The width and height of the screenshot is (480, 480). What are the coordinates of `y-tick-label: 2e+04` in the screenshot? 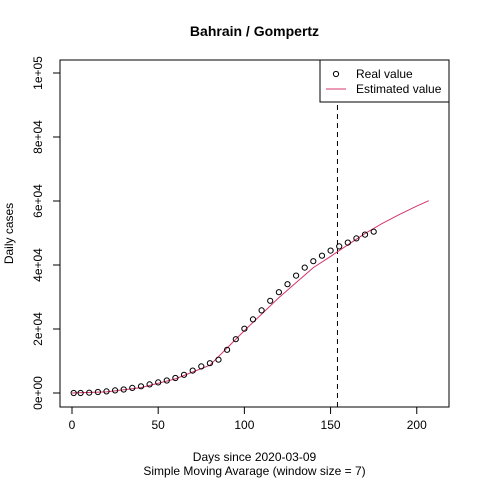 It's located at (38, 329).